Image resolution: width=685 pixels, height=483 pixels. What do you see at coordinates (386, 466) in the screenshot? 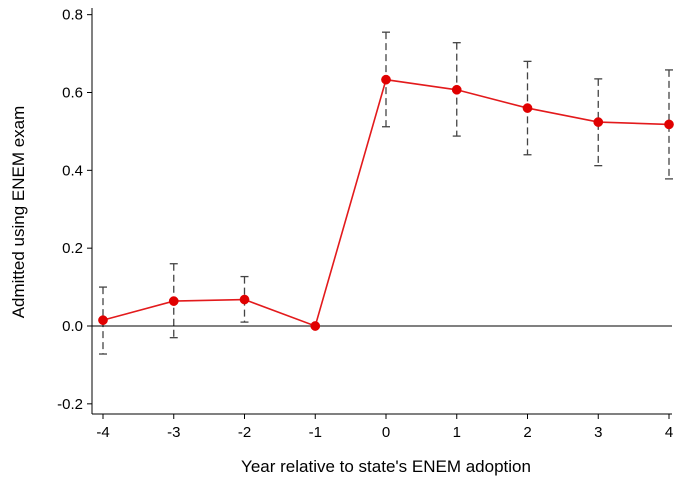
I see `x-axis-label: Year relative to state's ENEM adoption` at bounding box center [386, 466].